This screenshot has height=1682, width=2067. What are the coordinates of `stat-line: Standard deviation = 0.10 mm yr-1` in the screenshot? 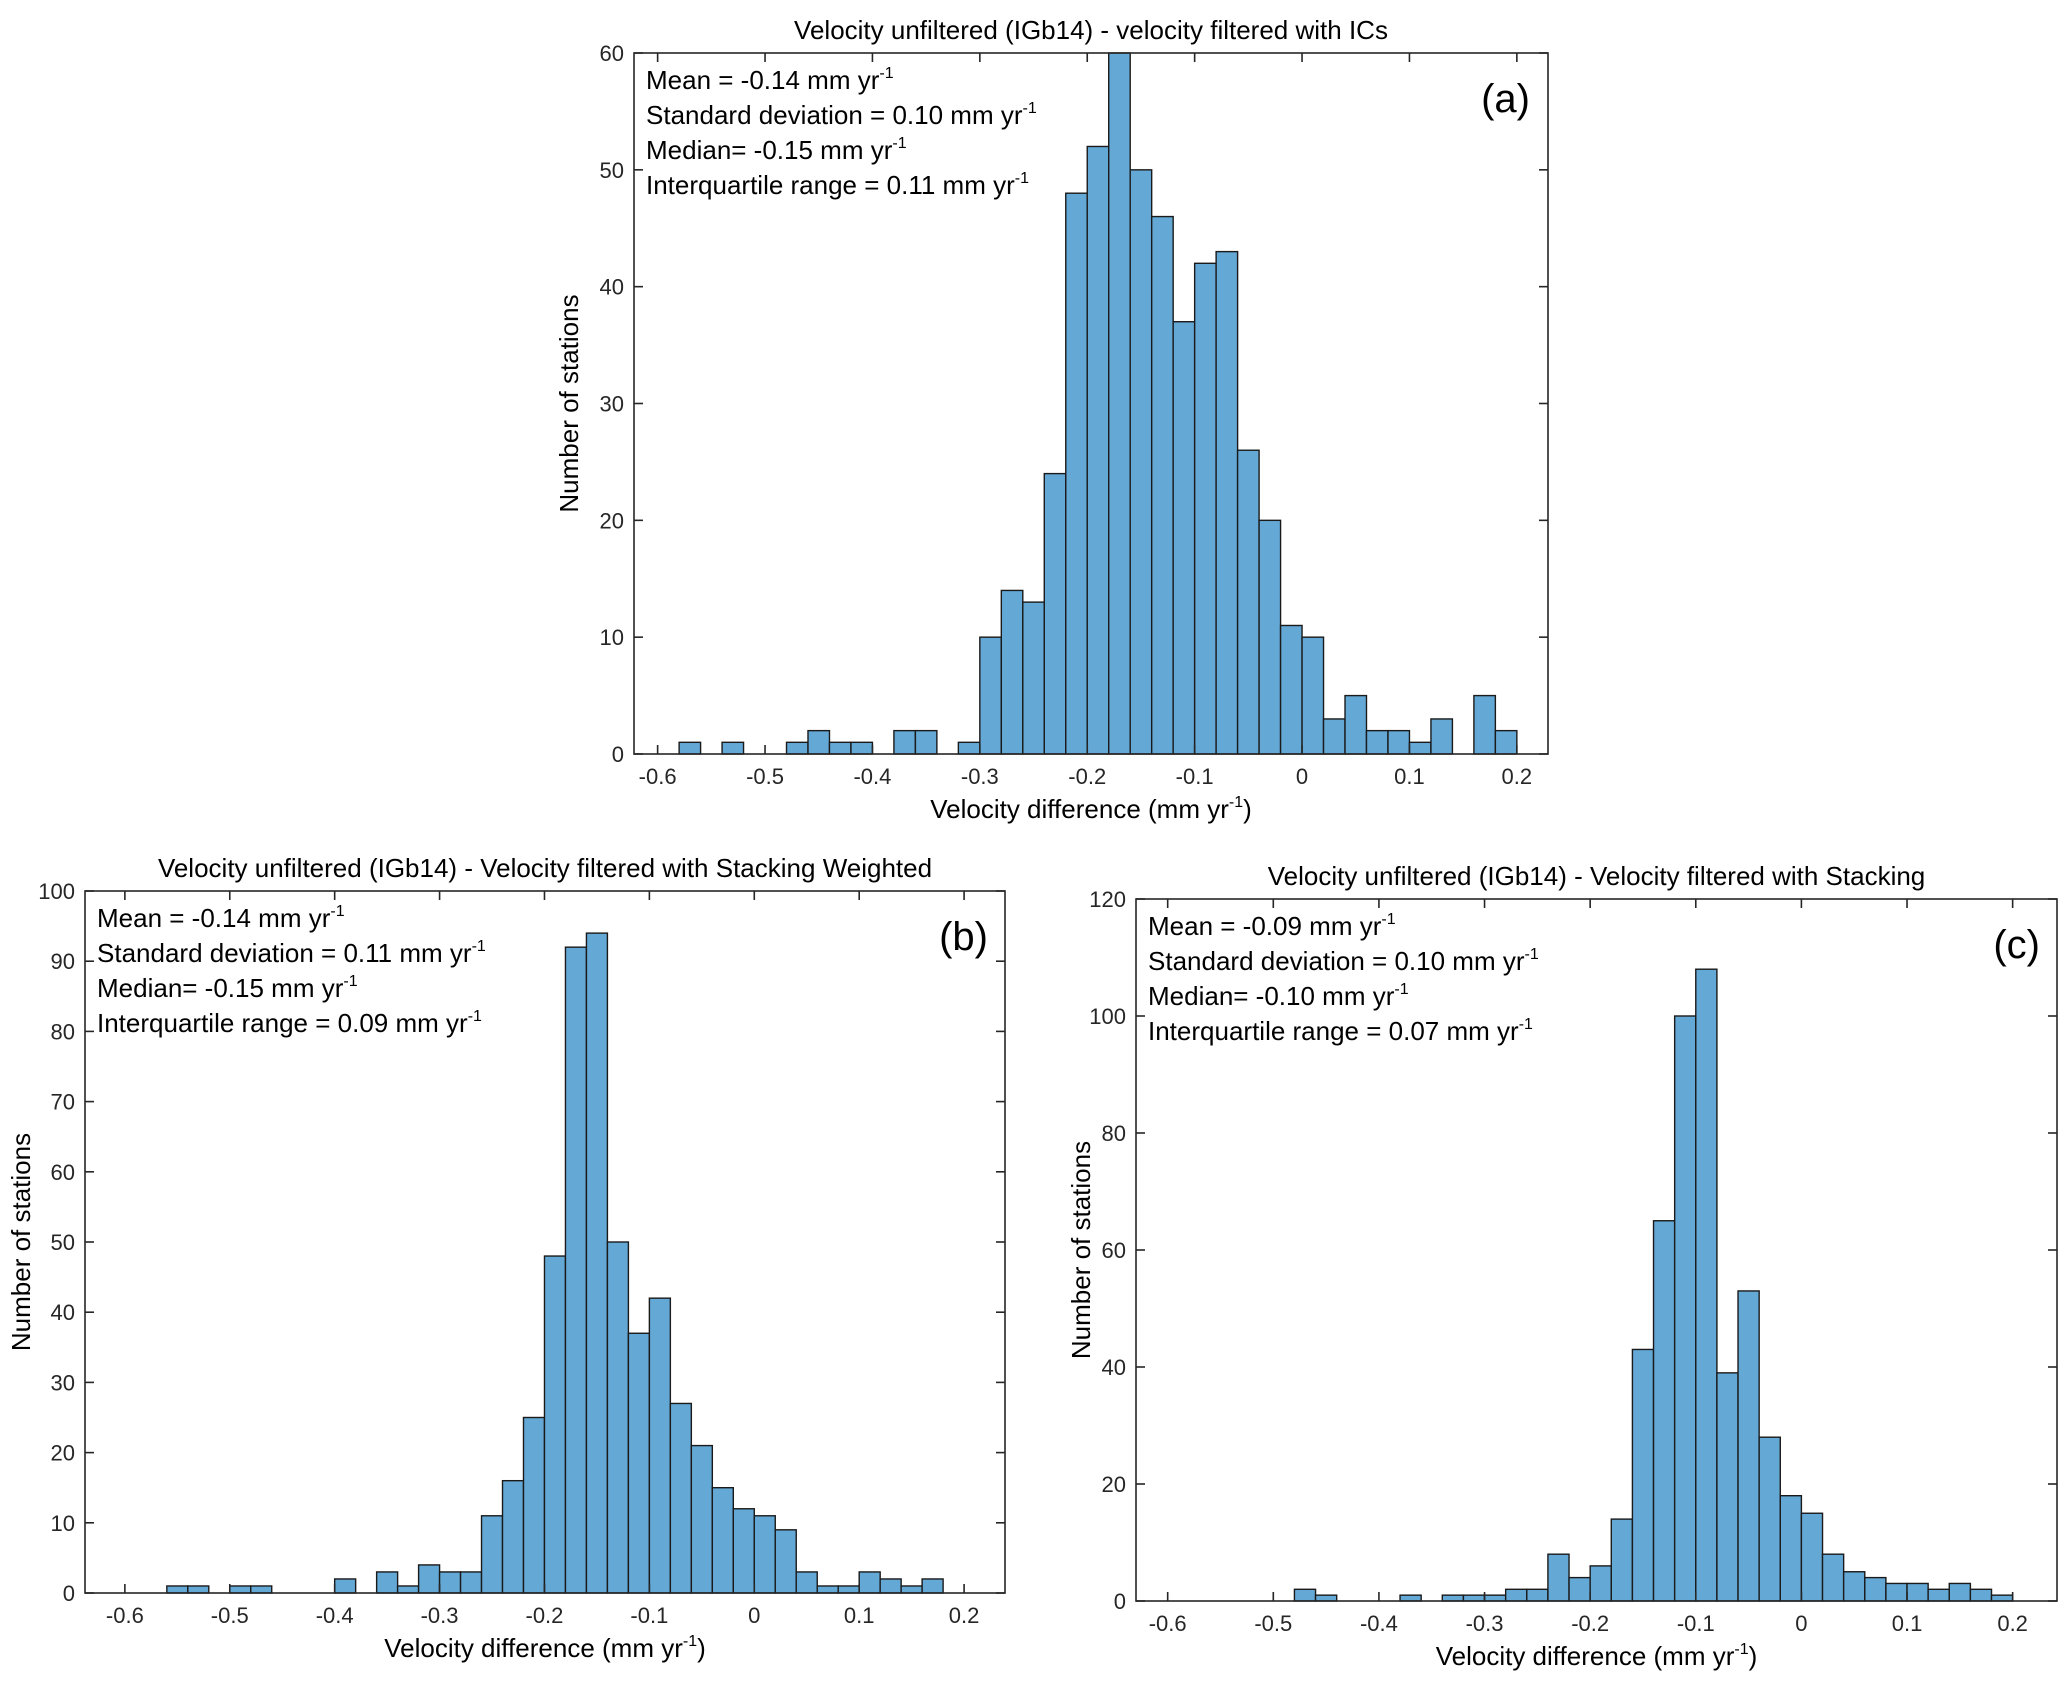 It's located at (1343, 961).